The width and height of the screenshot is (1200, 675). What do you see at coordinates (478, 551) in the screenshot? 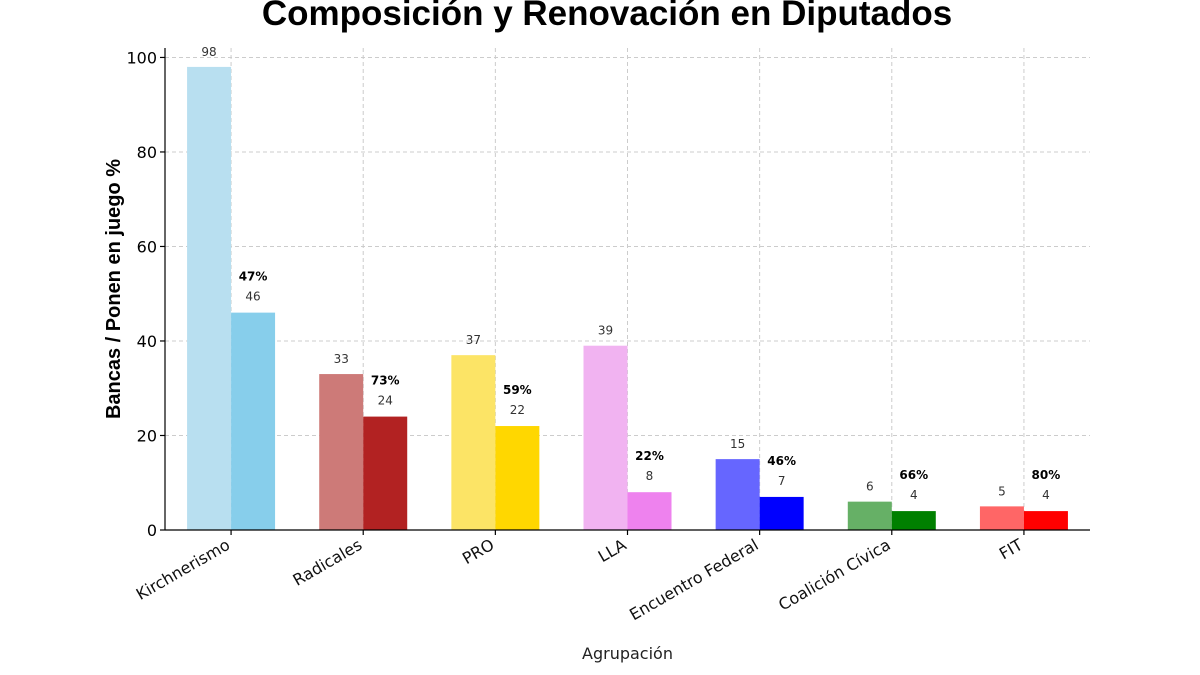
I see `x-tick-label: PRO` at bounding box center [478, 551].